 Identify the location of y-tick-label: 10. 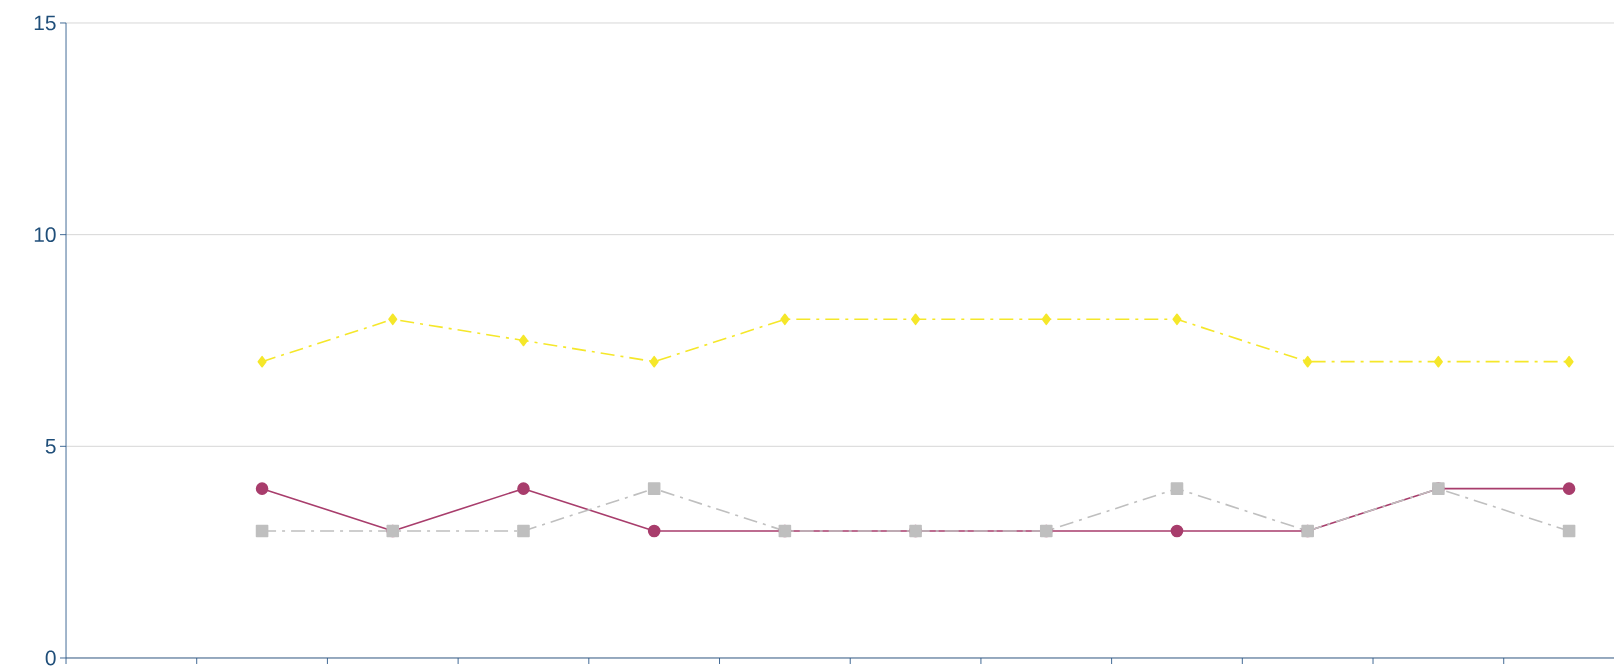
(45, 235).